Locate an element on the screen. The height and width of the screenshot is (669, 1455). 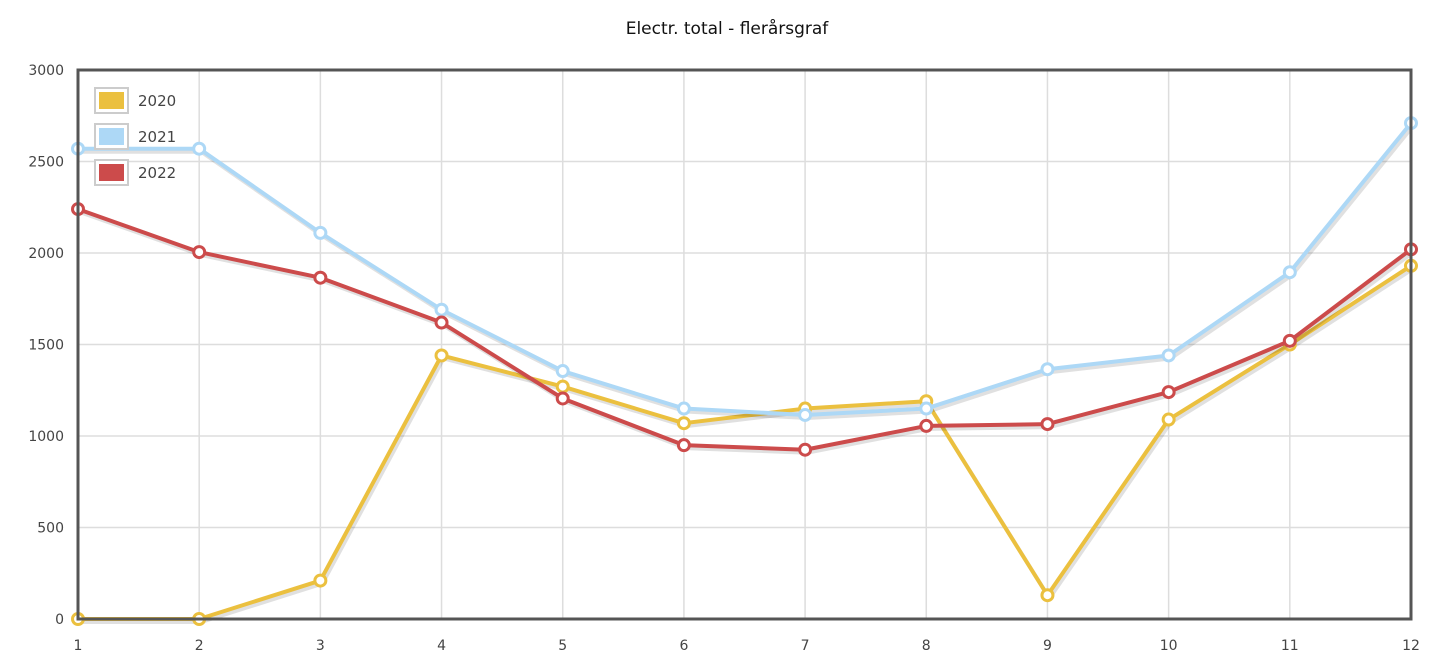
legend-item-2022: 2022 is located at coordinates (135, 172).